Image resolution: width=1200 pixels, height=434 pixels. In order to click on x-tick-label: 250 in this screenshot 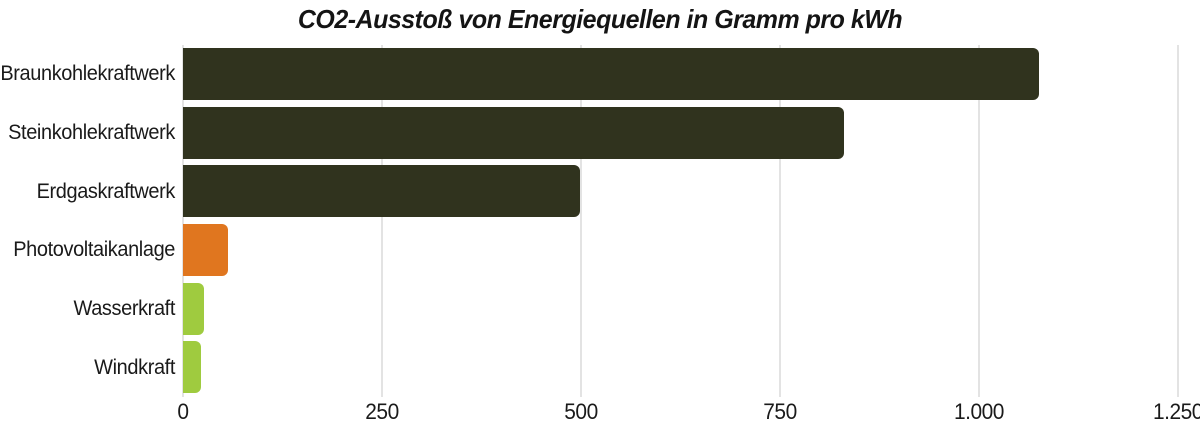, I will do `click(382, 411)`.